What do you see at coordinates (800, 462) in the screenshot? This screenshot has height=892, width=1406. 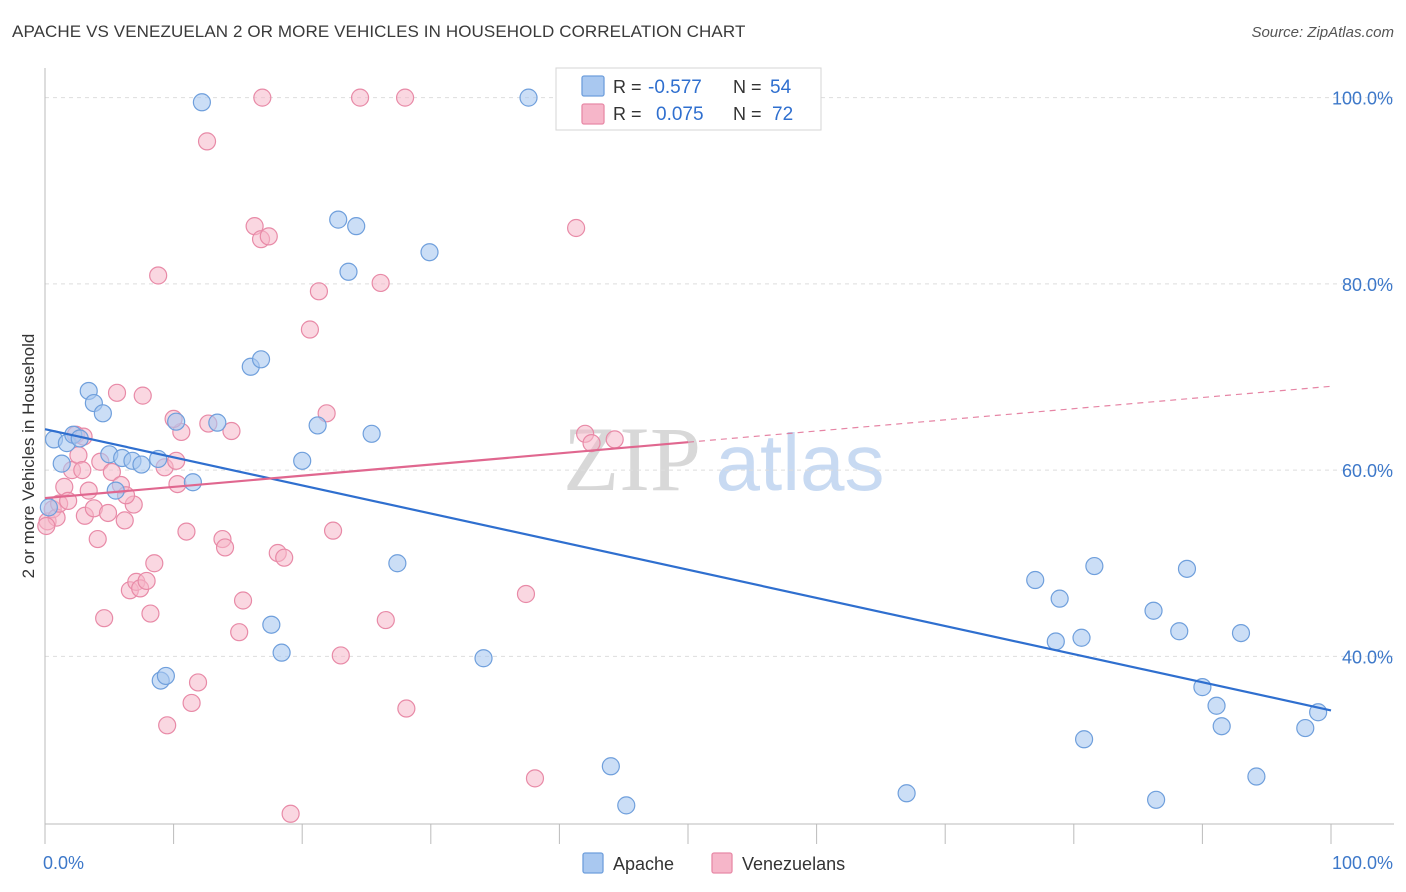 I see `watermark-atlas: atlas` at bounding box center [800, 462].